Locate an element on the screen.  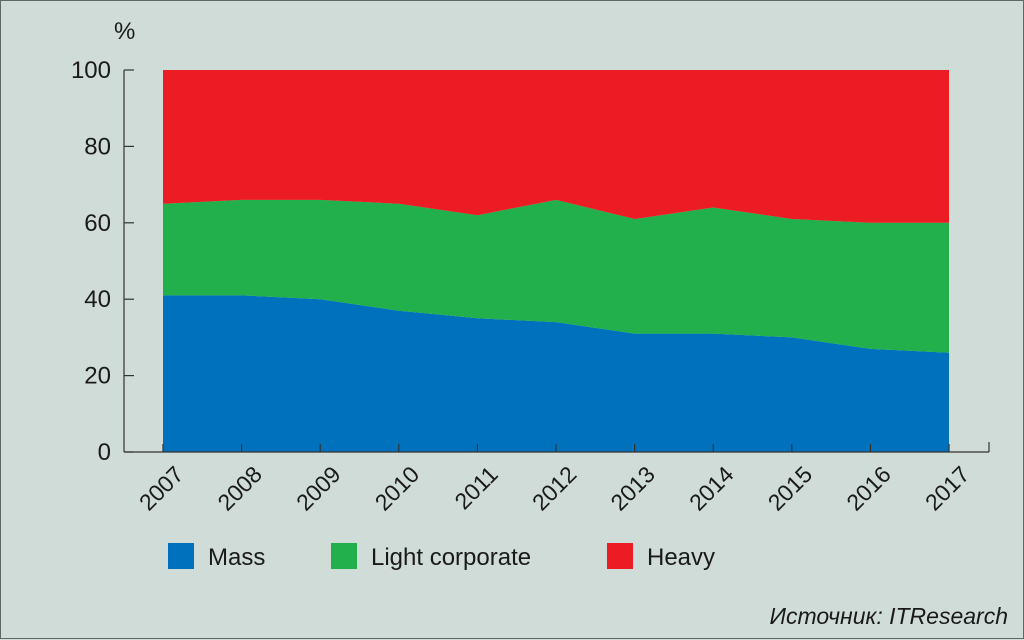
x-tick-label: 2017 is located at coordinates (947, 488).